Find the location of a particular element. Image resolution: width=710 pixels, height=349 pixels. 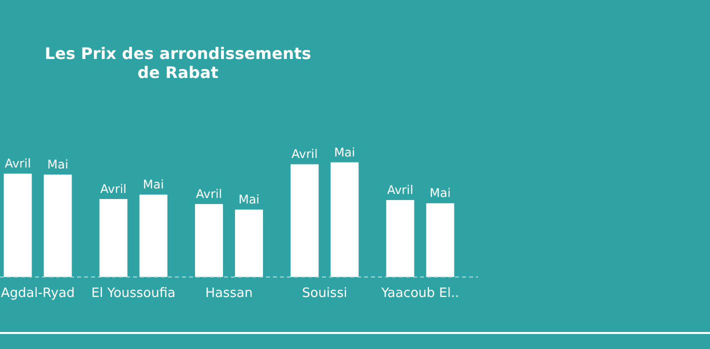

x-tick-label: Yaacoub El.. is located at coordinates (420, 293).